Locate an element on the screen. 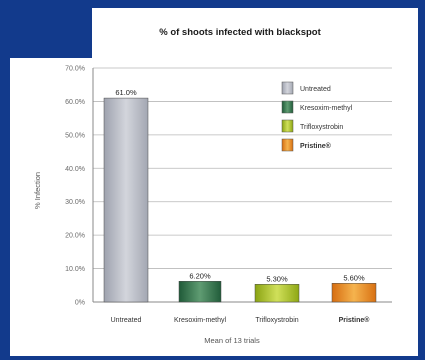 This screenshot has width=425, height=360. data-label: 5.60% is located at coordinates (354, 277).